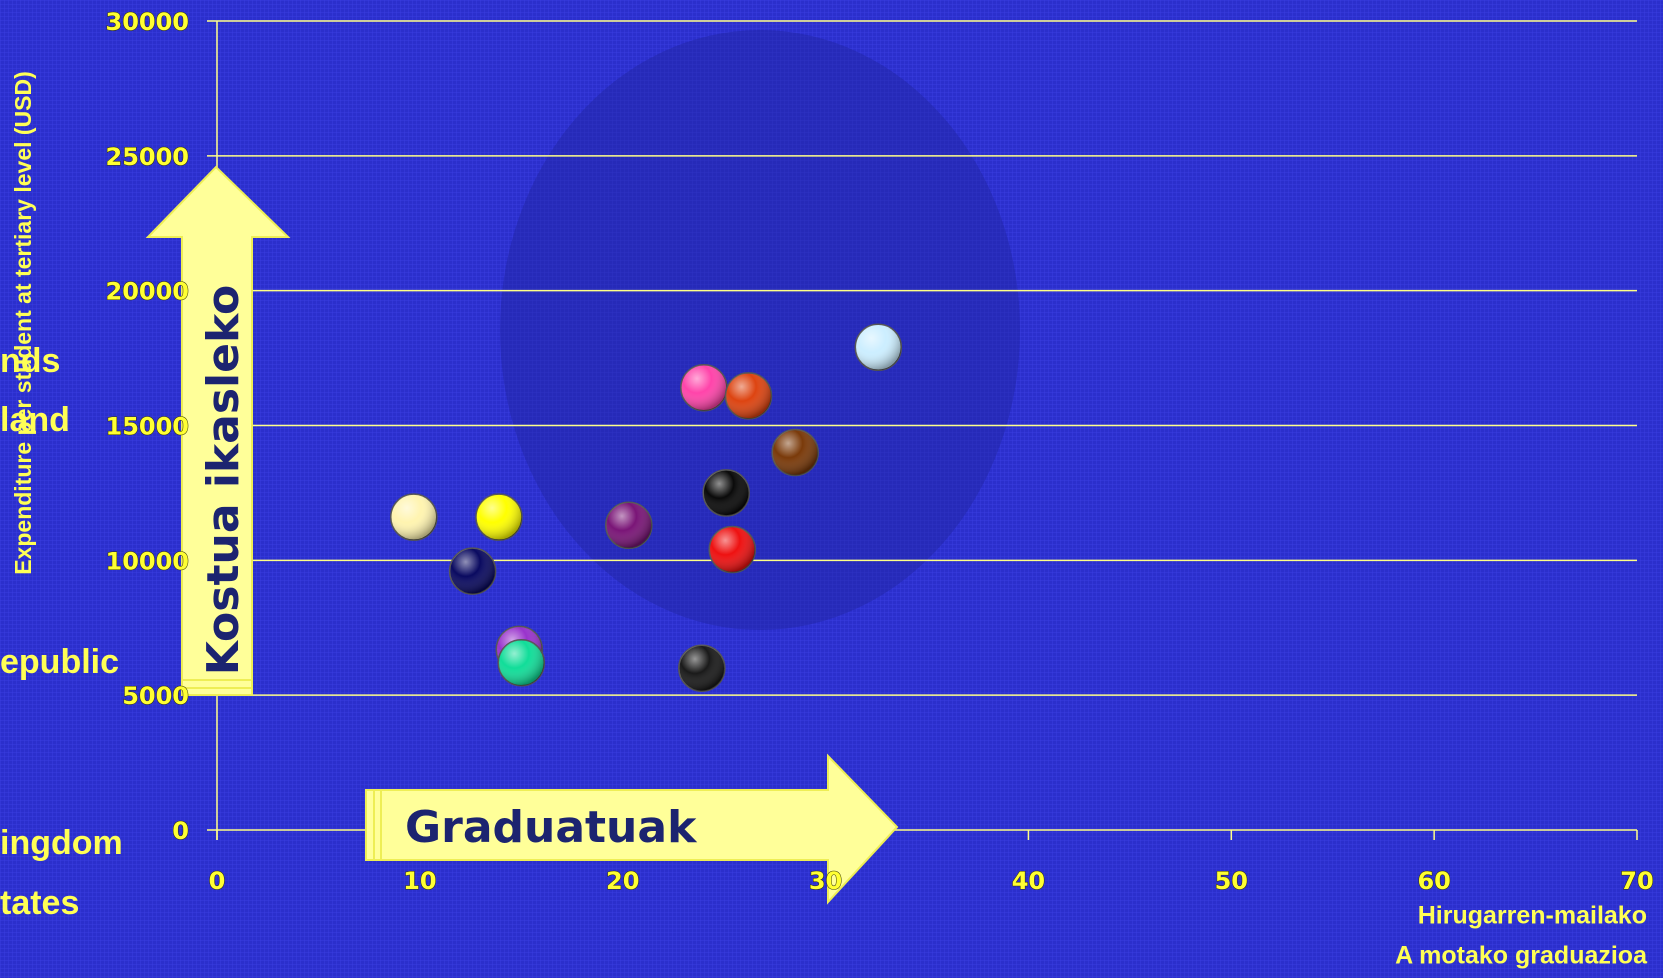  I want to click on x-tick-label: 60, so click(1433, 881).